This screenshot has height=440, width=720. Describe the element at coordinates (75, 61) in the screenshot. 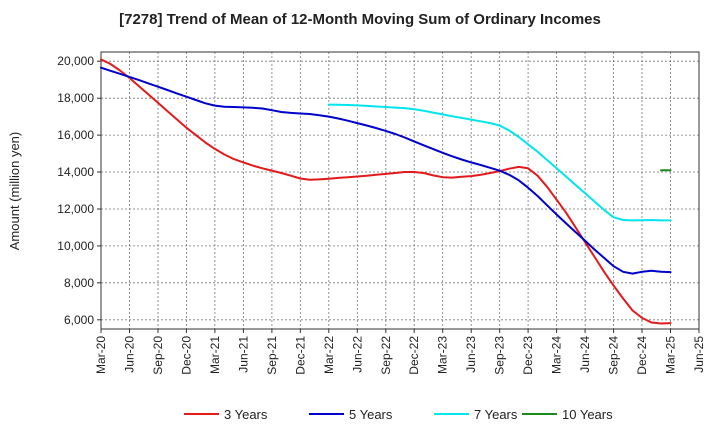

I see `y-tick-label: 20,000` at that location.